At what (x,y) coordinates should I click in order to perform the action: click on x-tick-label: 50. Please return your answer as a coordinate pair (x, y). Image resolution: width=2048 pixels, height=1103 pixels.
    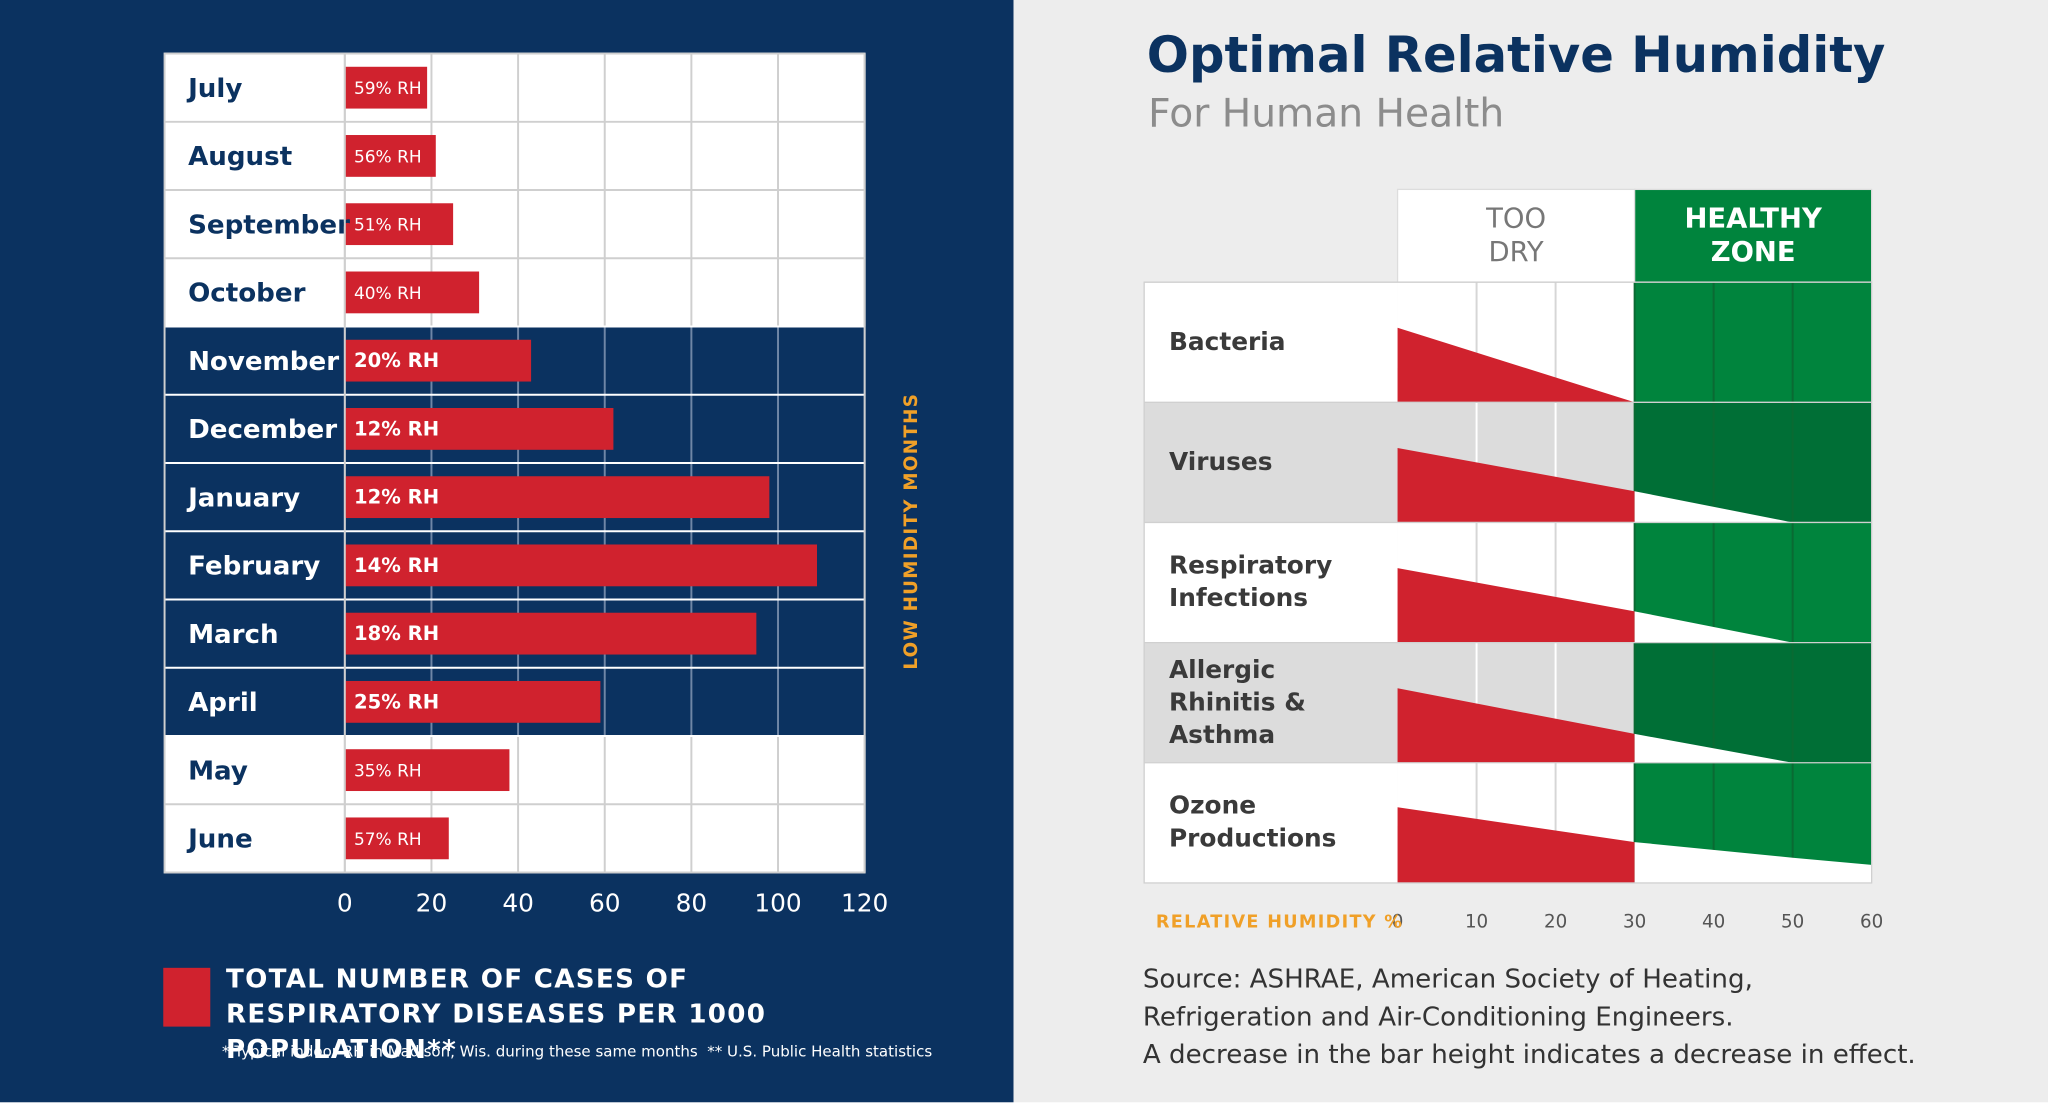
    Looking at the image, I should click on (1792, 921).